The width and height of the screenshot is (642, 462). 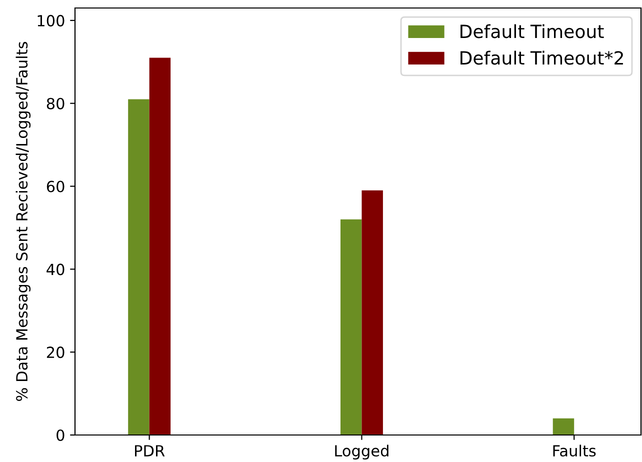 I want to click on y-tick-label: 40, so click(x=55, y=270).